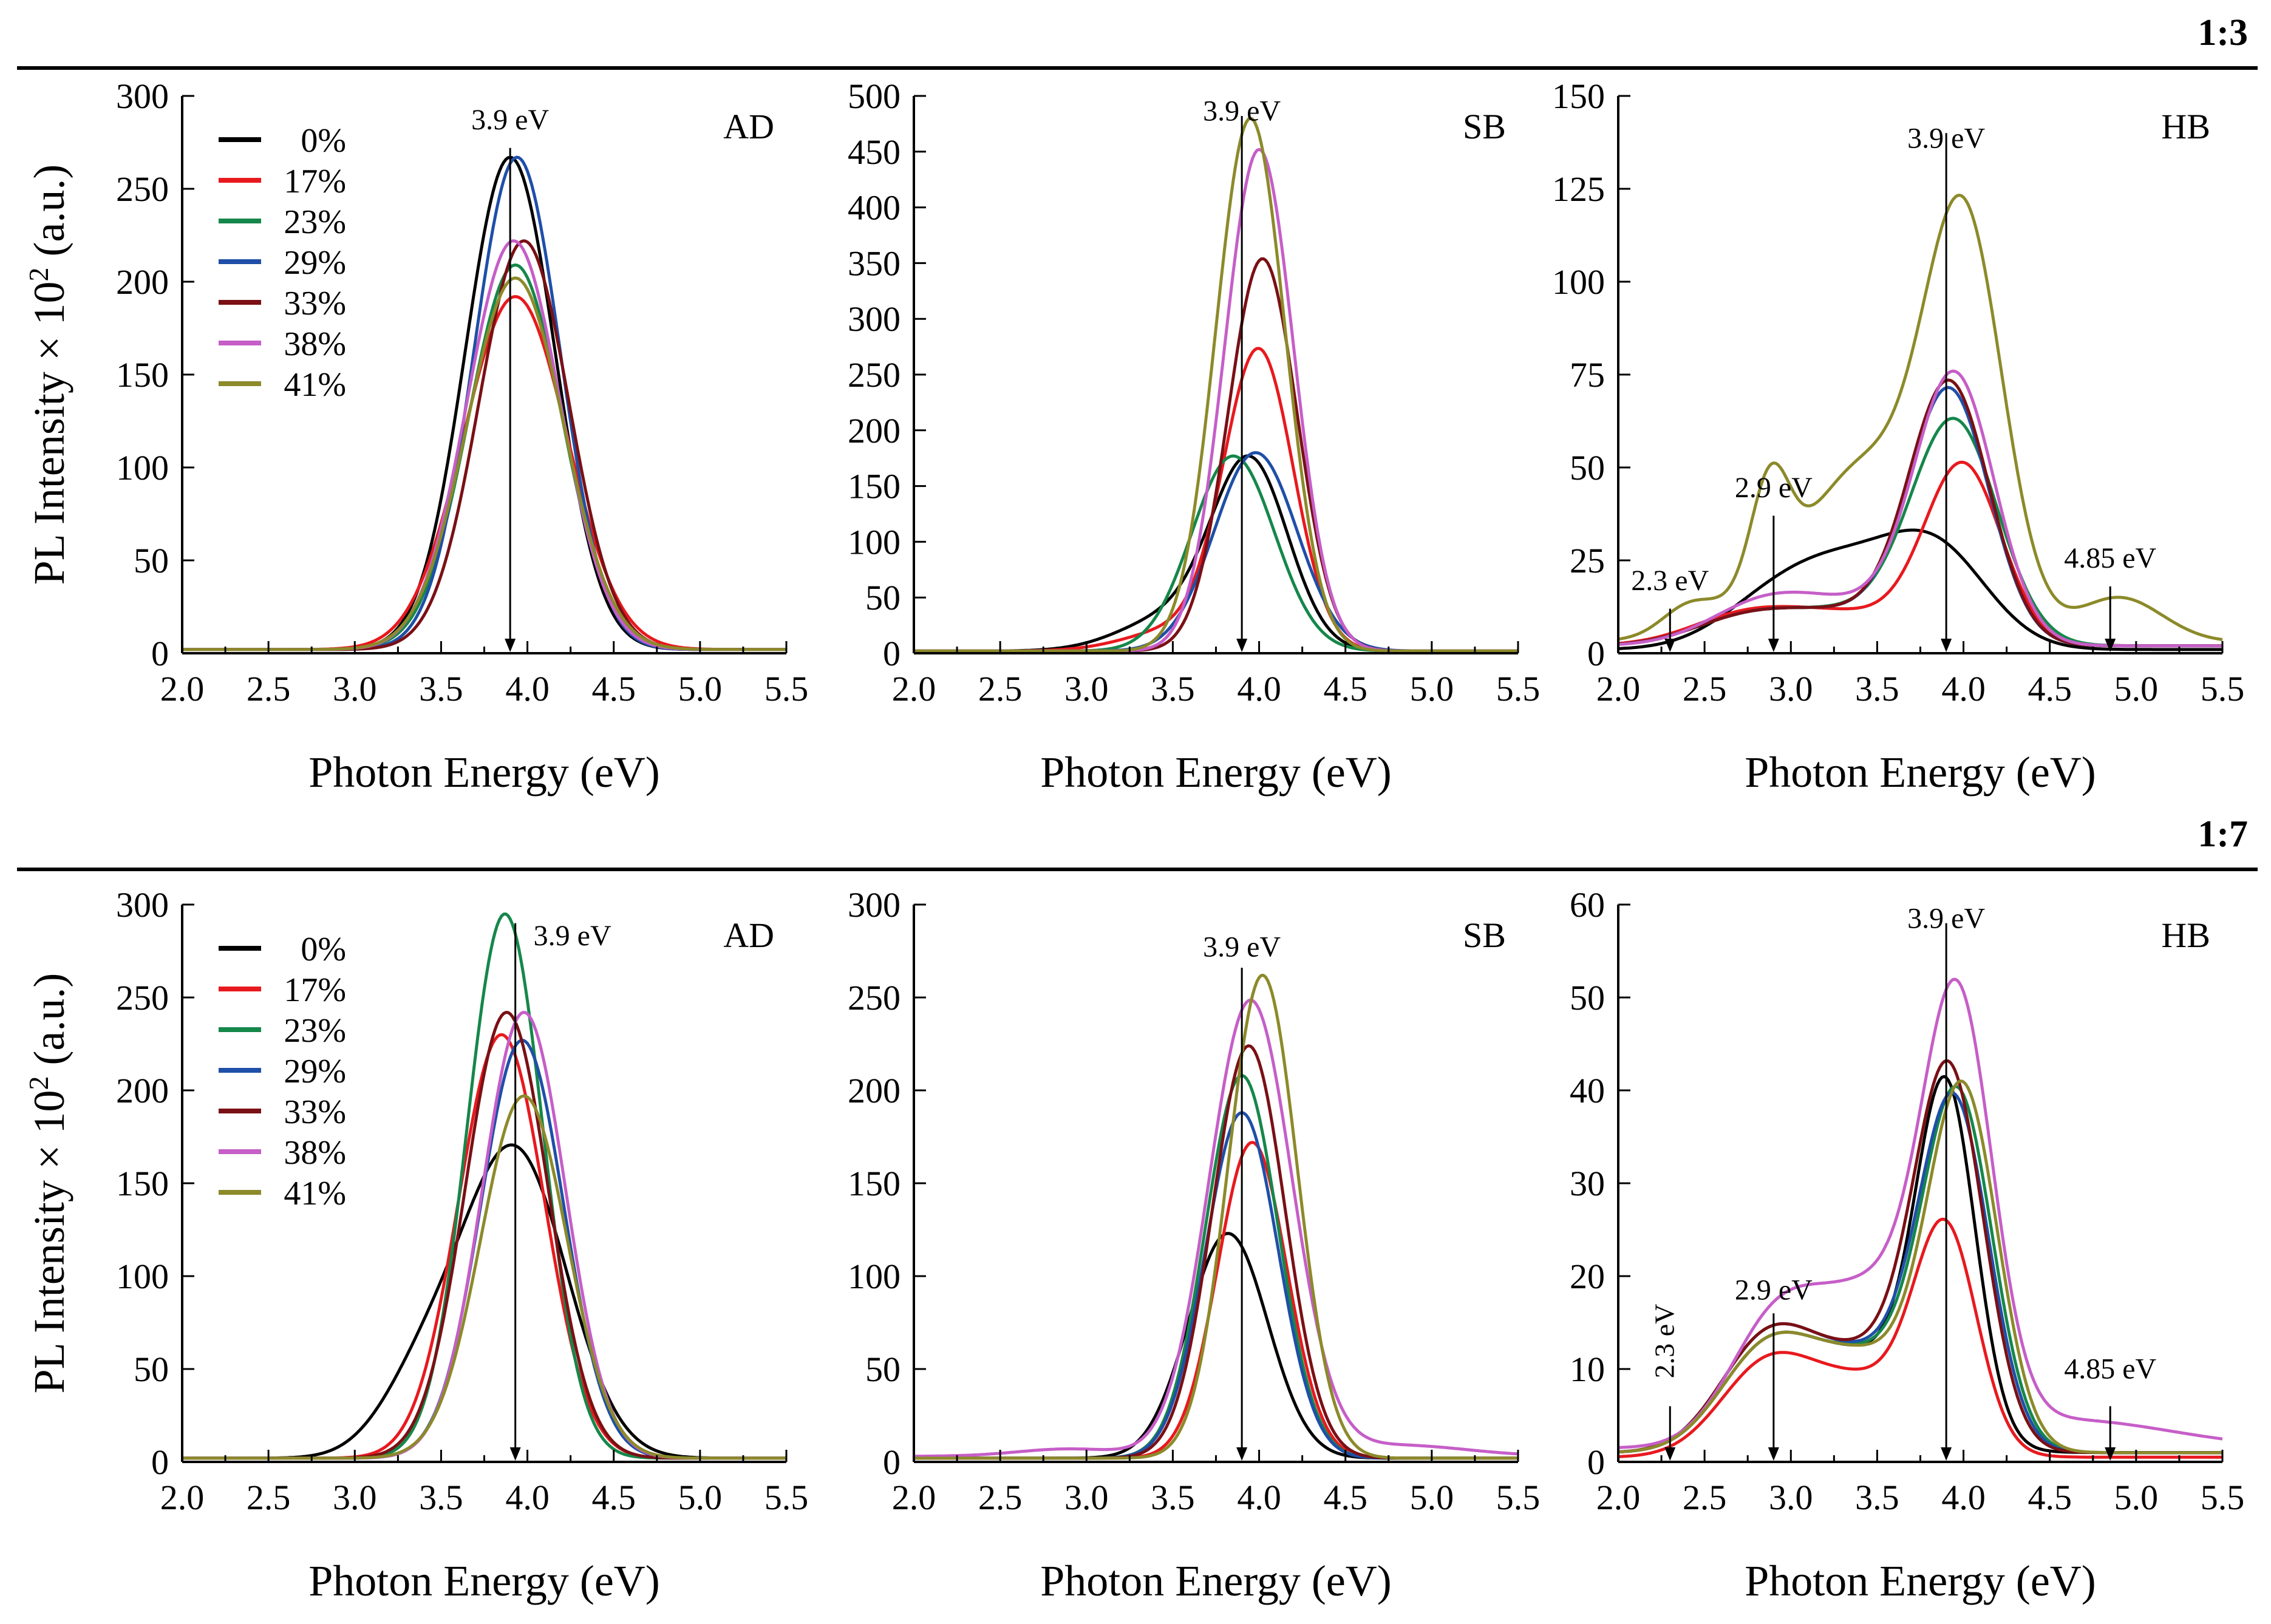 The image size is (2271, 1624). Describe the element at coordinates (1920, 1213) in the screenshot. I see `series-line-38pct` at that location.